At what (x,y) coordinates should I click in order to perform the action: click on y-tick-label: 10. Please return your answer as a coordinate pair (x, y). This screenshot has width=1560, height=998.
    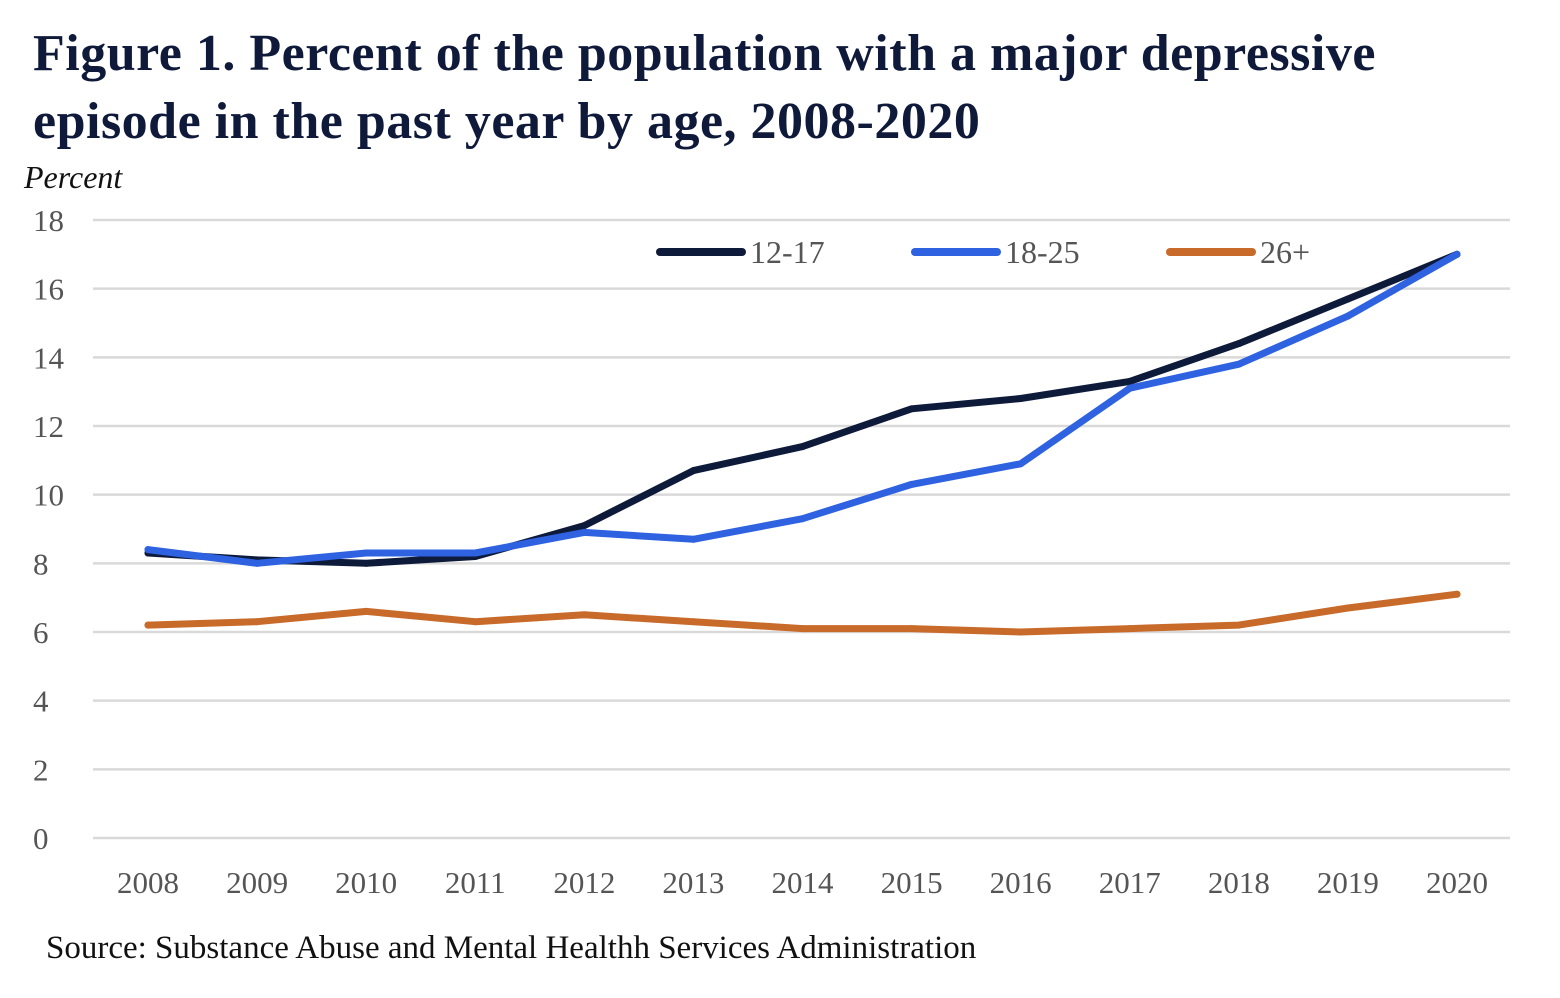
    Looking at the image, I should click on (48, 495).